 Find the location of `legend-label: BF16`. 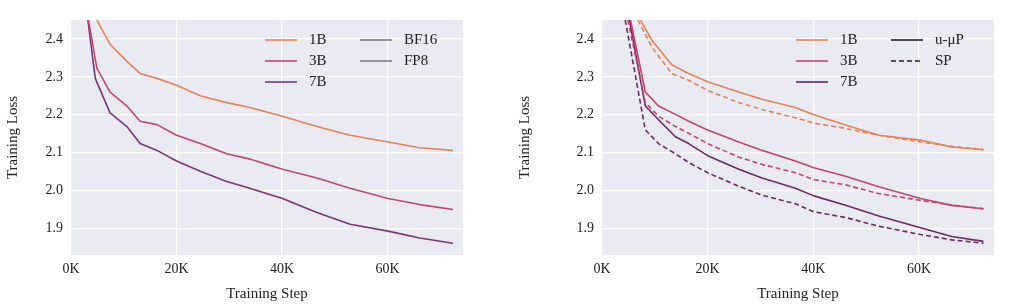

legend-label: BF16 is located at coordinates (421, 38).